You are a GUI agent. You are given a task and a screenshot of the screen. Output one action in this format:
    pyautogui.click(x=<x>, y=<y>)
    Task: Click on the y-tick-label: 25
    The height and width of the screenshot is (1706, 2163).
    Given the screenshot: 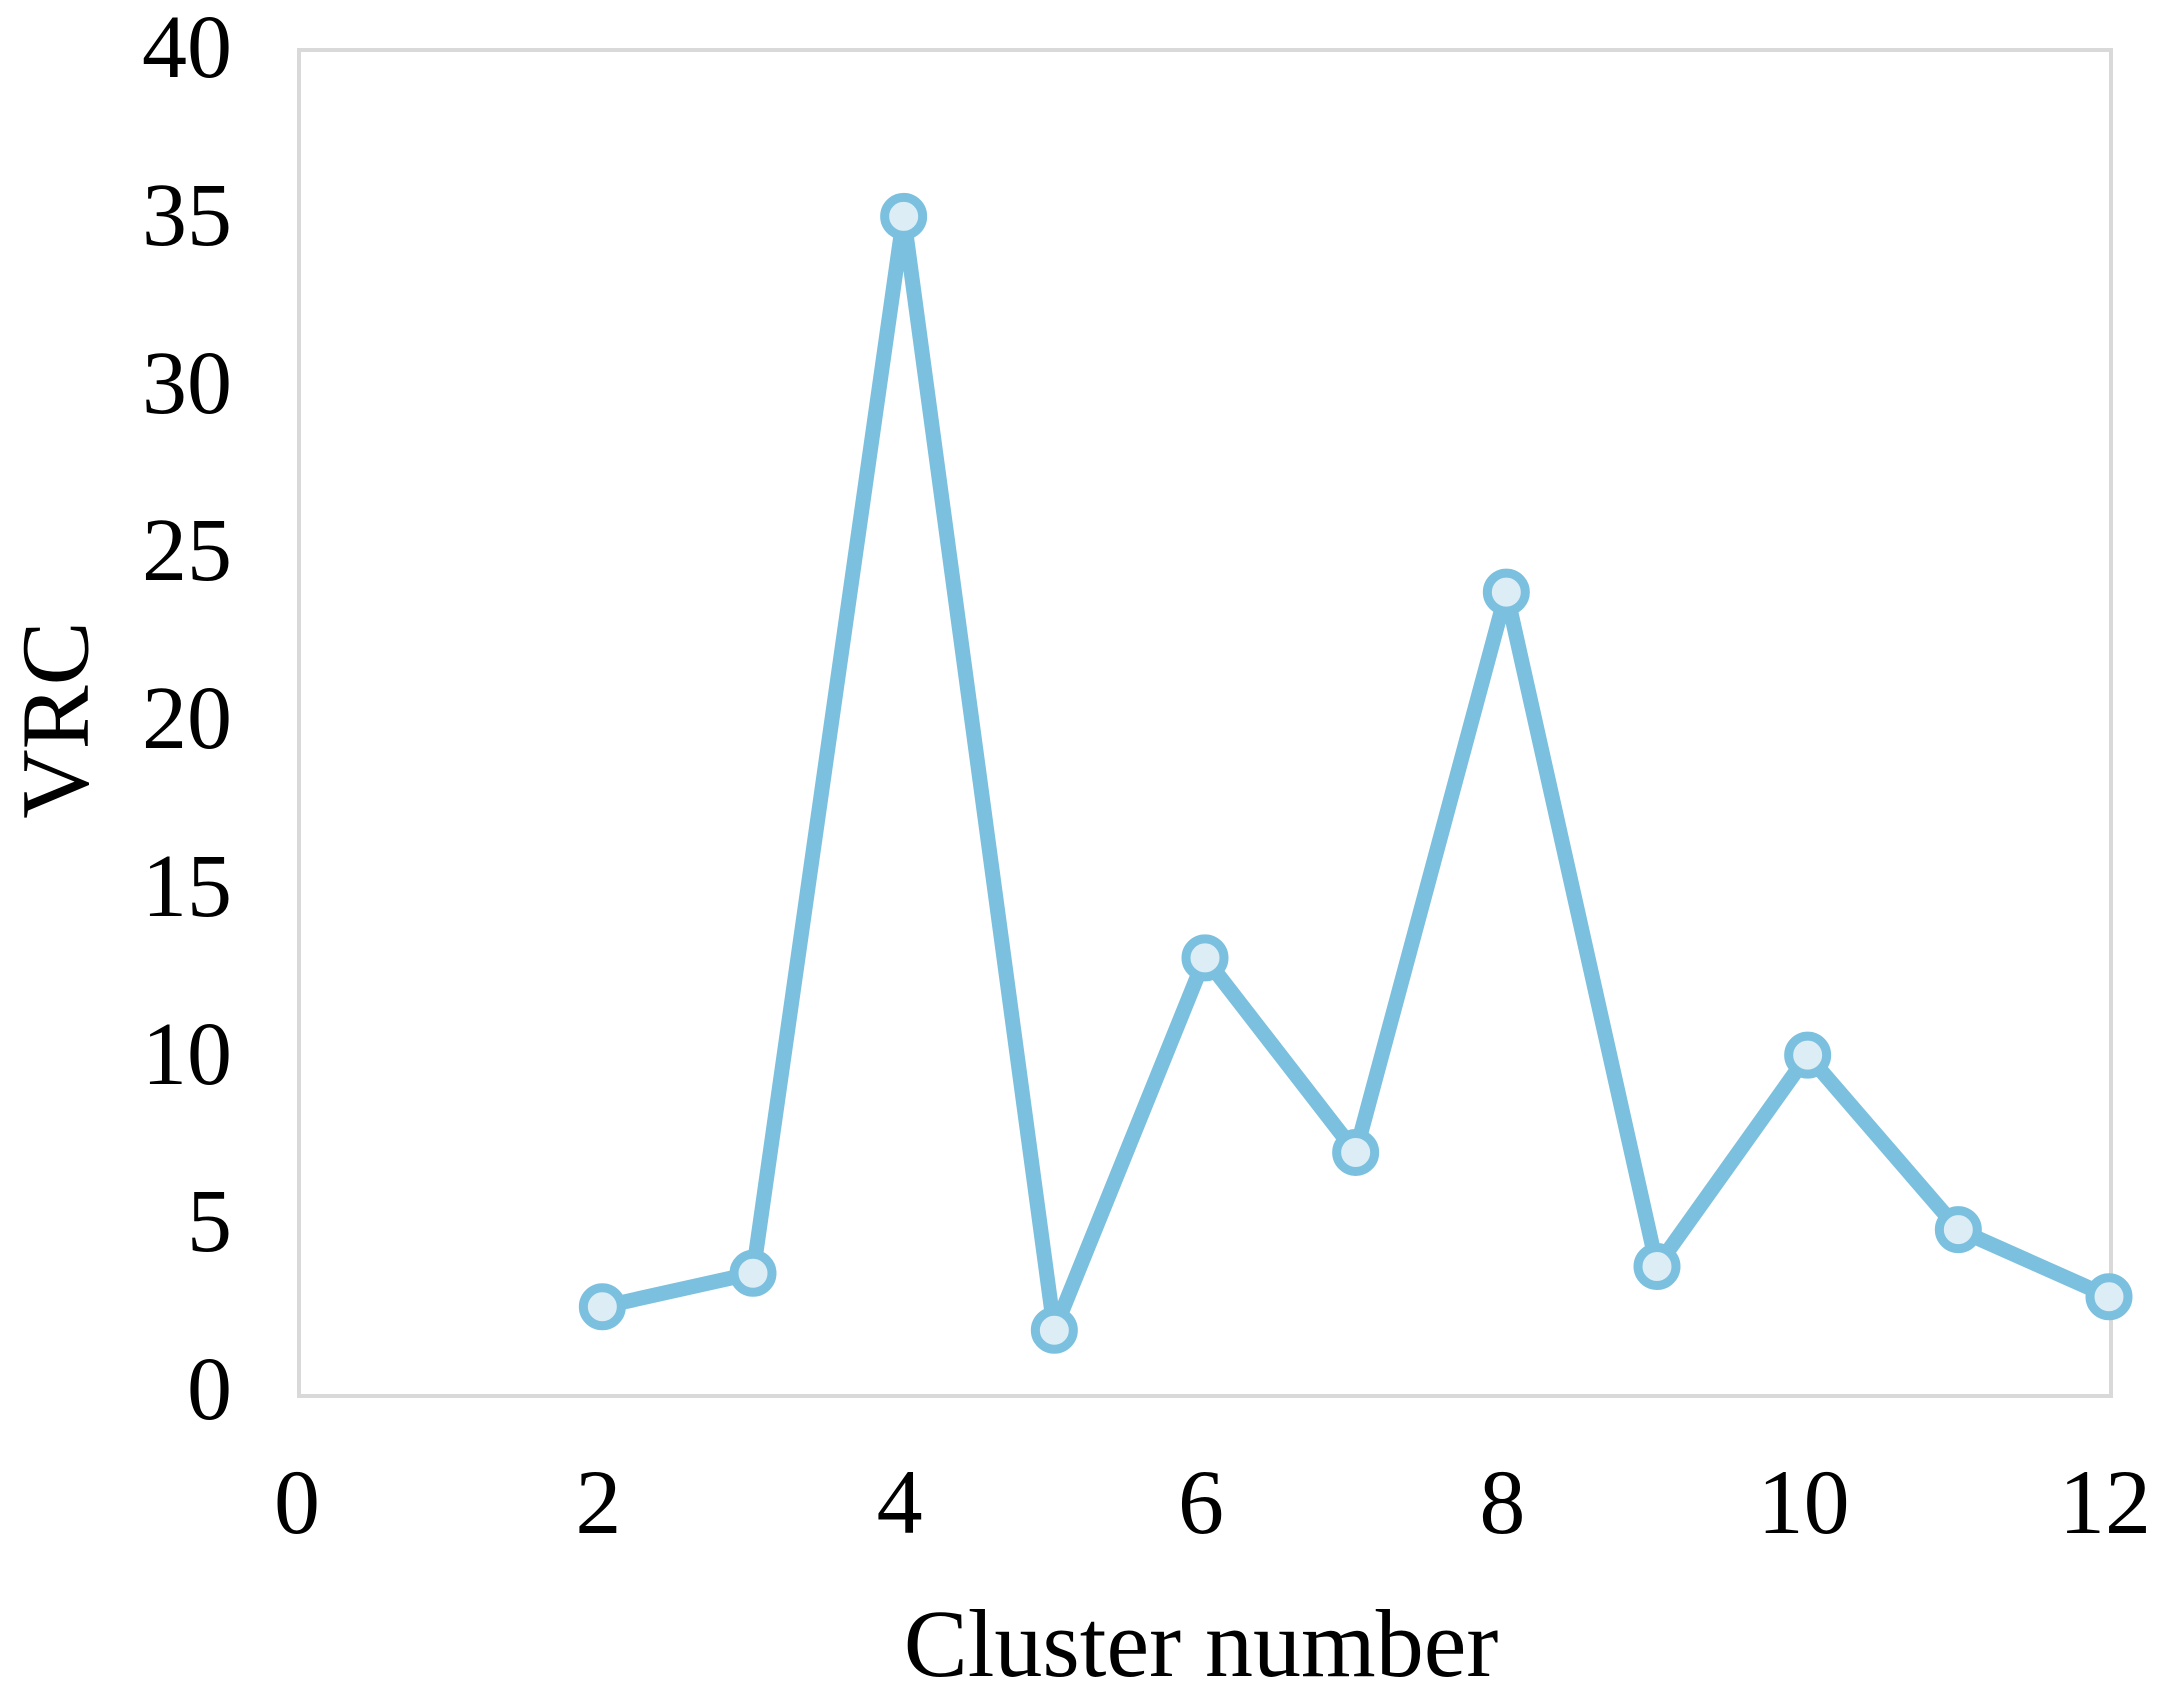 What is the action you would take?
    pyautogui.click(x=187, y=551)
    